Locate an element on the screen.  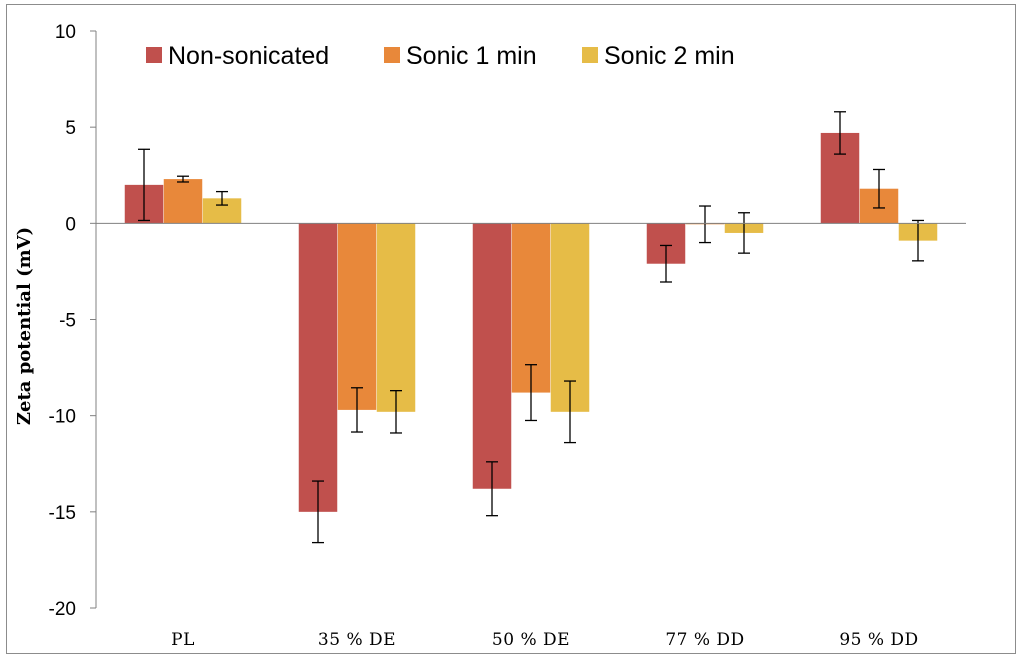
y-axis-title: Zeta potential (mV) is located at coordinates (24, 326).